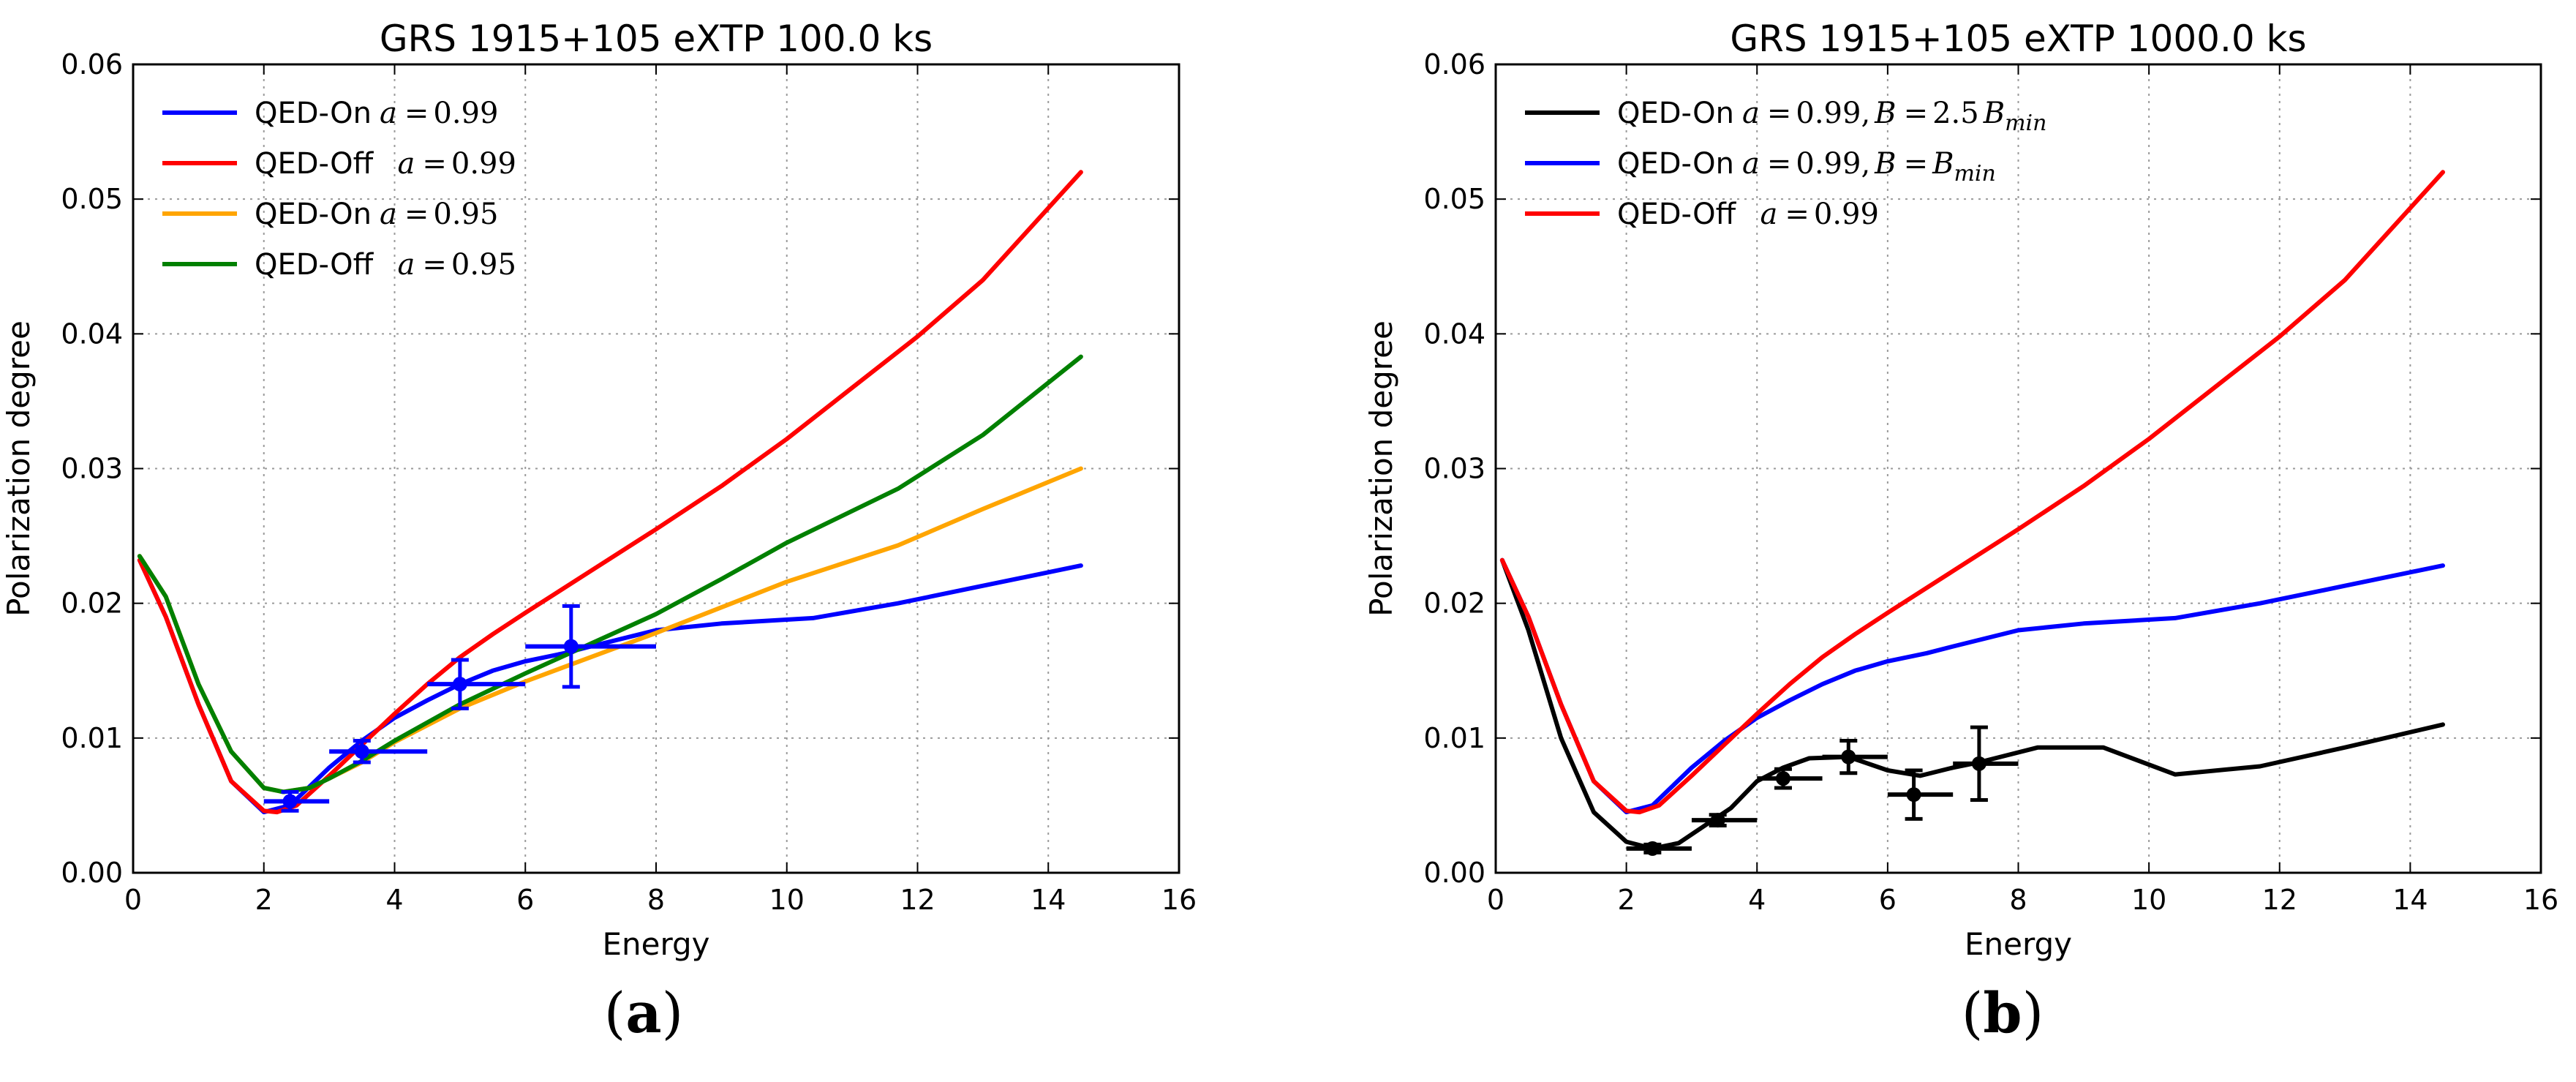  What do you see at coordinates (656, 39) in the screenshot?
I see `chart-title: GRS 1915+105 eXTP 100.0 ks` at bounding box center [656, 39].